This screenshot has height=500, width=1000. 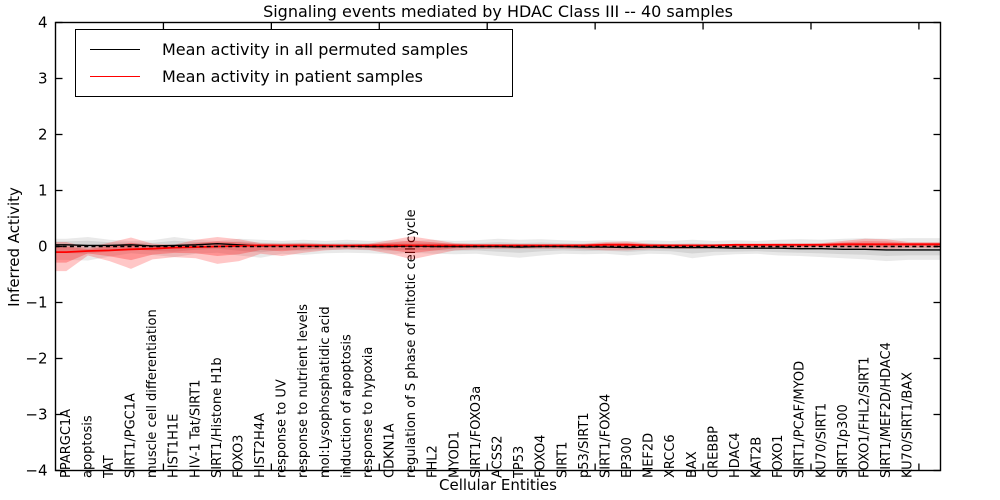 I want to click on x-category-label: ACSS2, so click(x=498, y=456).